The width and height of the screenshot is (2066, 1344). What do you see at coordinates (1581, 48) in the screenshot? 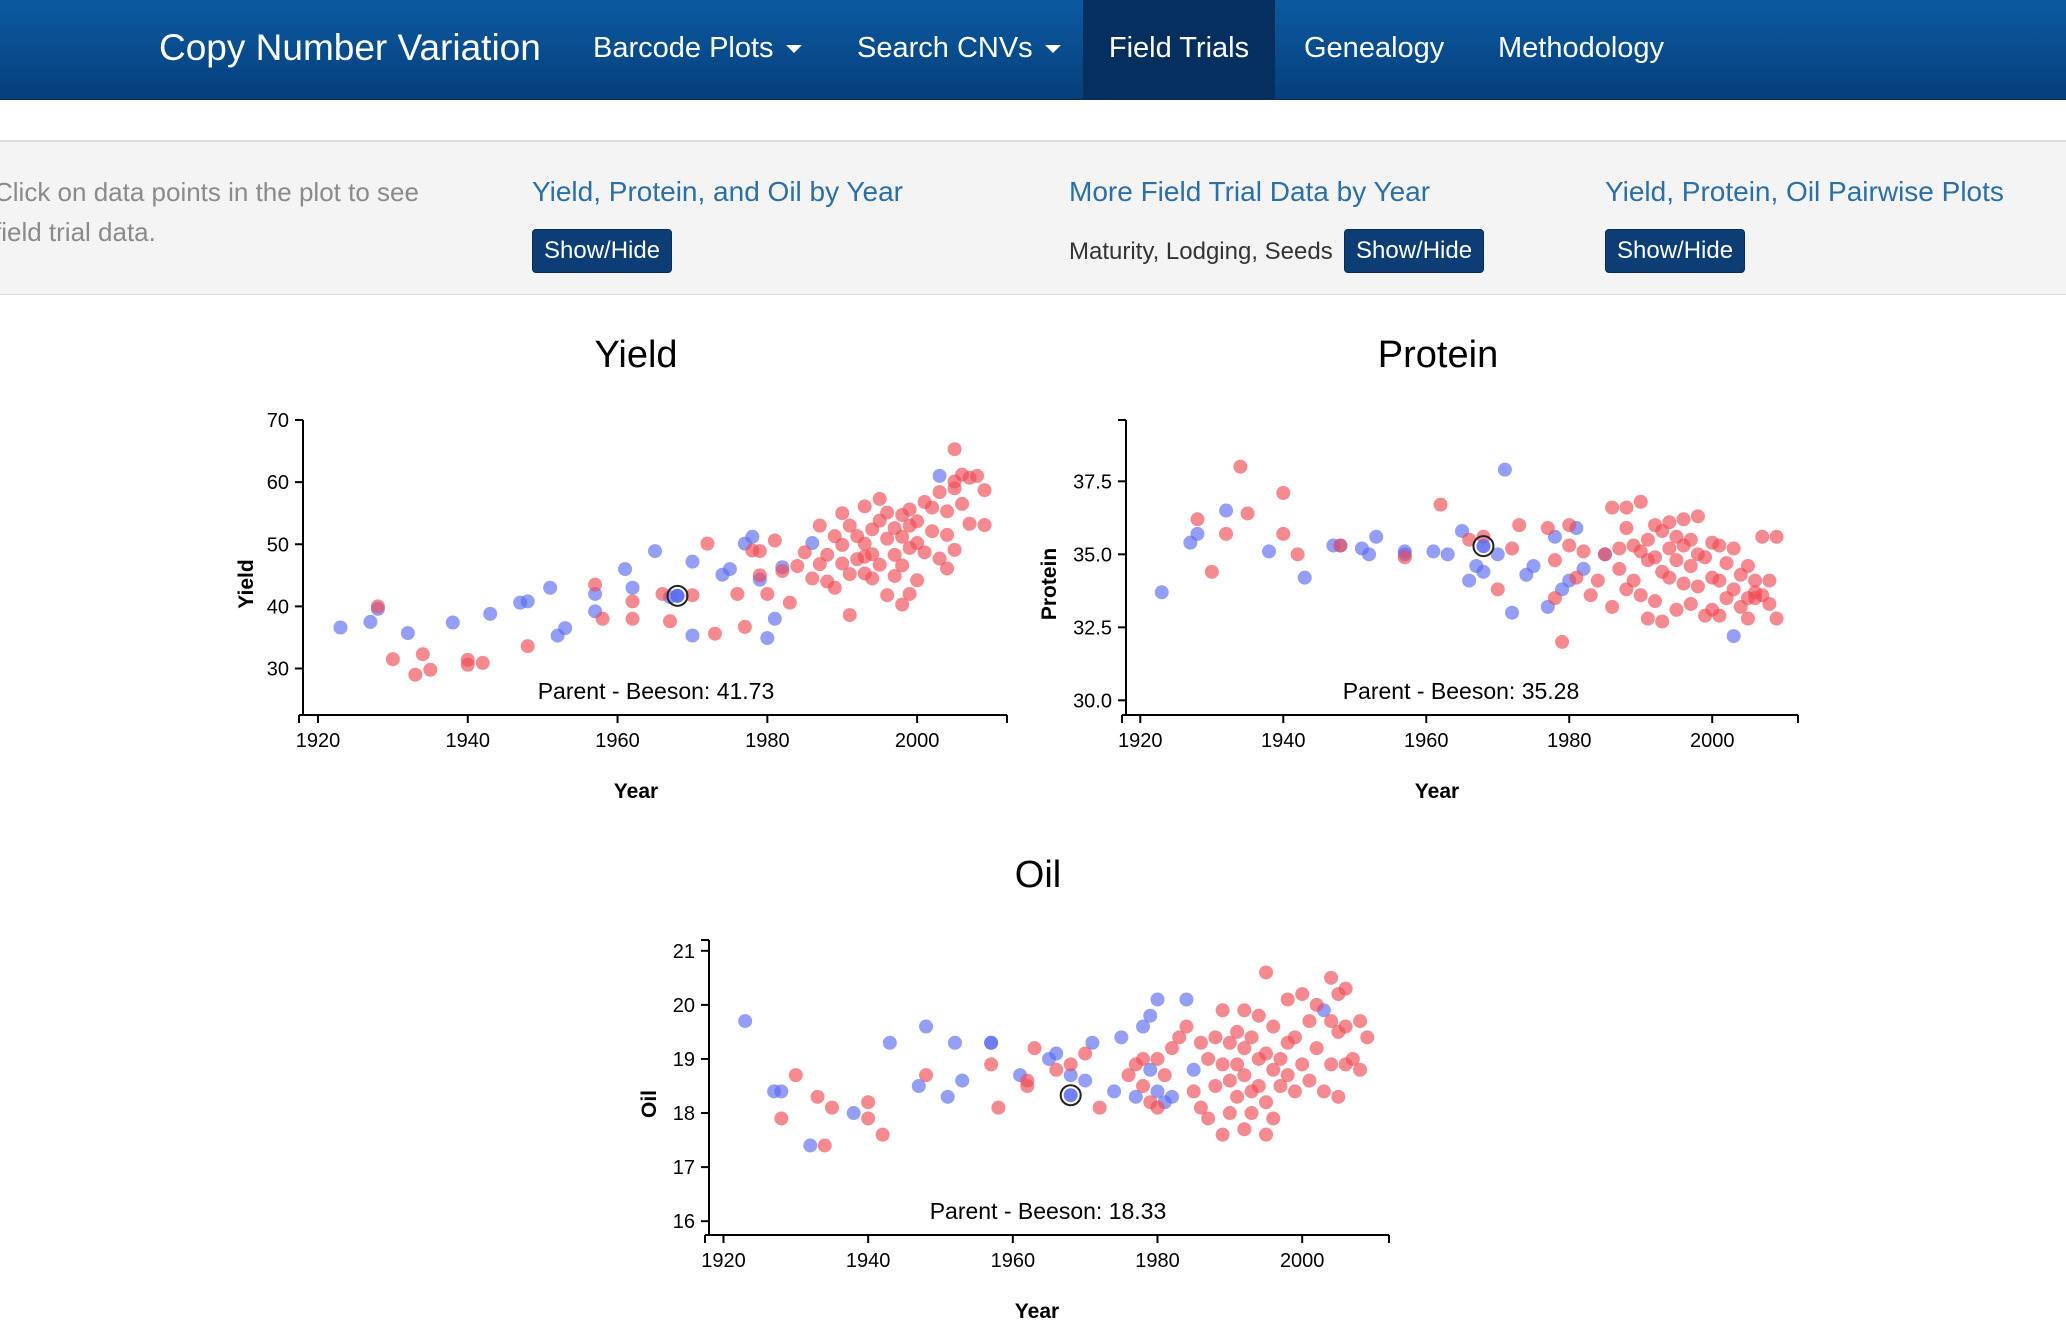
I see `nav-methodology: Methodology` at bounding box center [1581, 48].